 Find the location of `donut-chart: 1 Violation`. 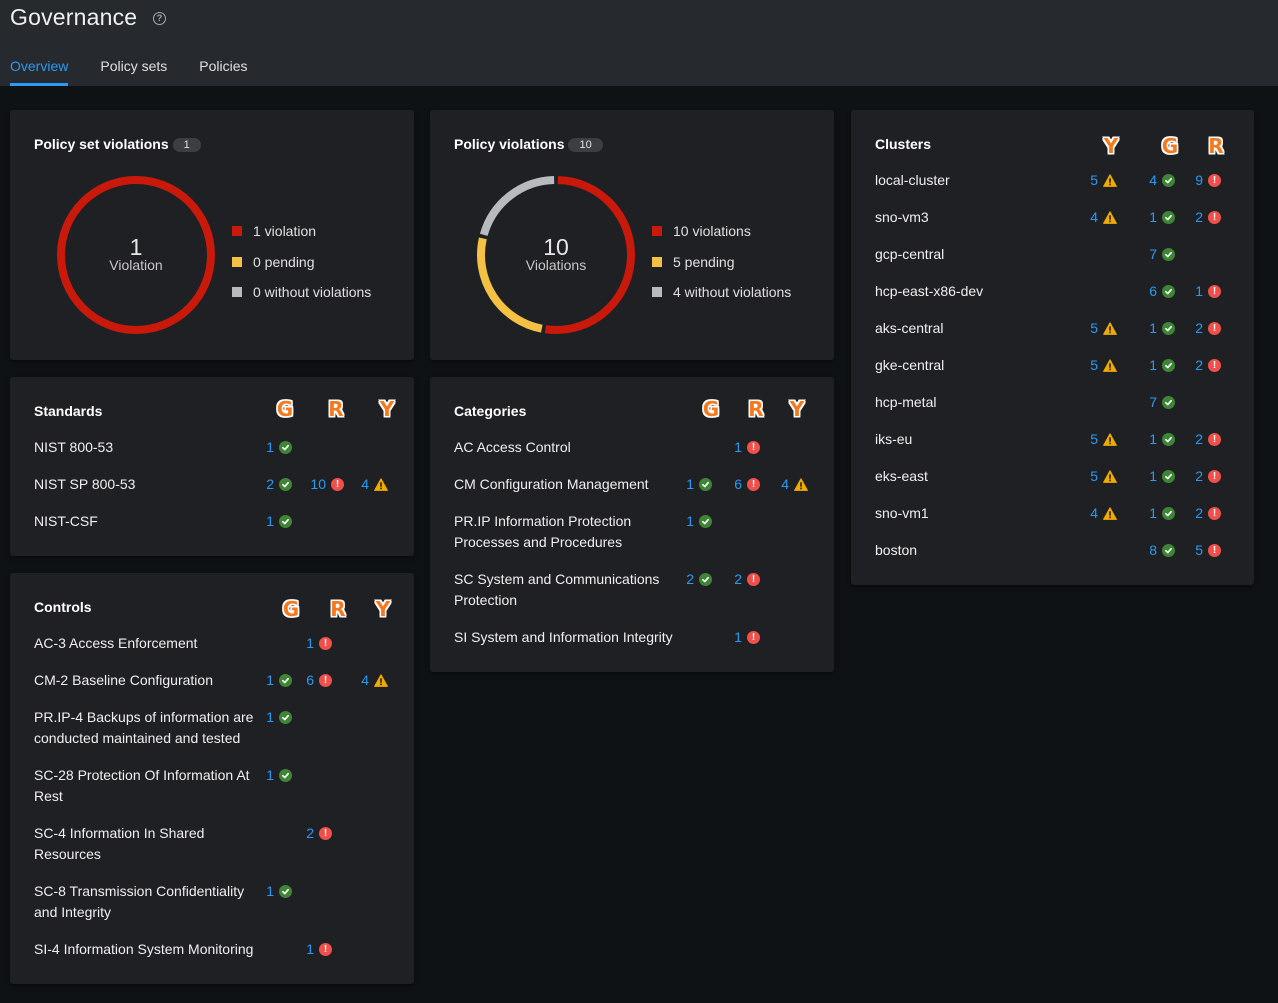

donut-chart: 1 Violation is located at coordinates (136, 255).